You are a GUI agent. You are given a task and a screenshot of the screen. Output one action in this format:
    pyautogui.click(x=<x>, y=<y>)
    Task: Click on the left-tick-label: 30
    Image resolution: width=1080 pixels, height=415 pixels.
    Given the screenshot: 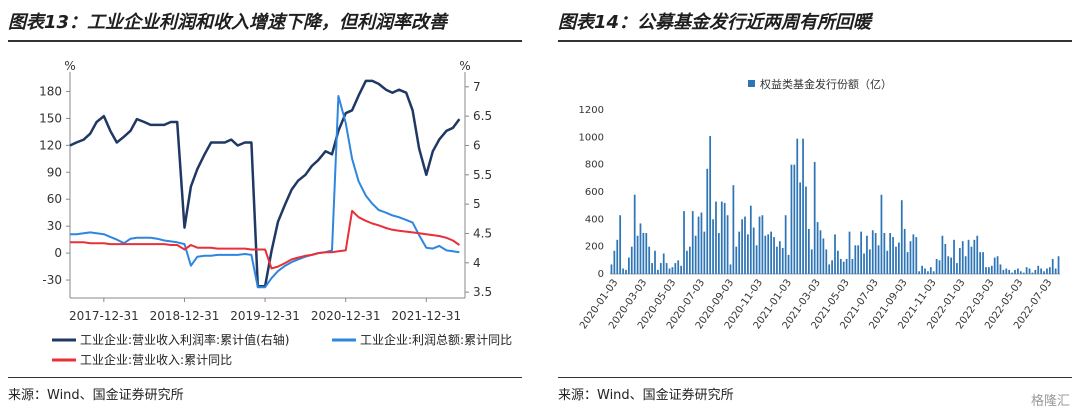 What is the action you would take?
    pyautogui.click(x=54, y=226)
    